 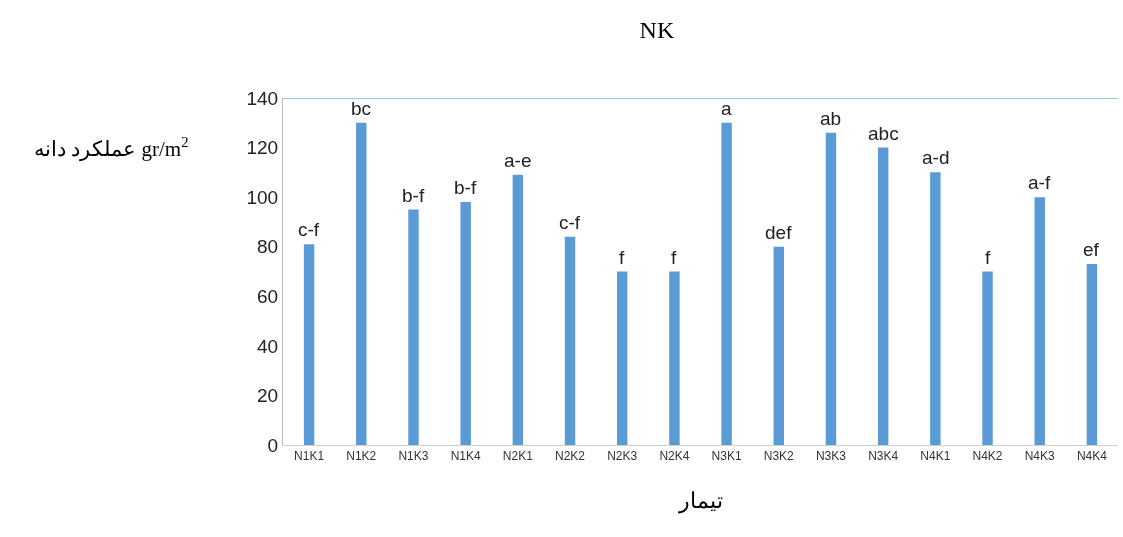 What do you see at coordinates (309, 456) in the screenshot?
I see `x-tick-label: N1K1` at bounding box center [309, 456].